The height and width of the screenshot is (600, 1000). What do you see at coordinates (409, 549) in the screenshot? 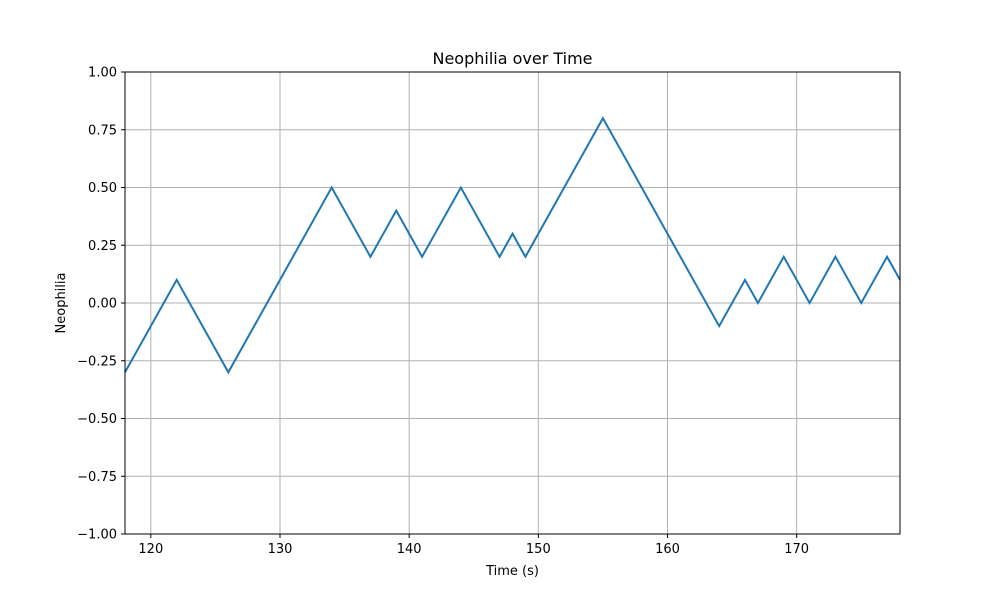
I see `x-tick-label: 140` at bounding box center [409, 549].